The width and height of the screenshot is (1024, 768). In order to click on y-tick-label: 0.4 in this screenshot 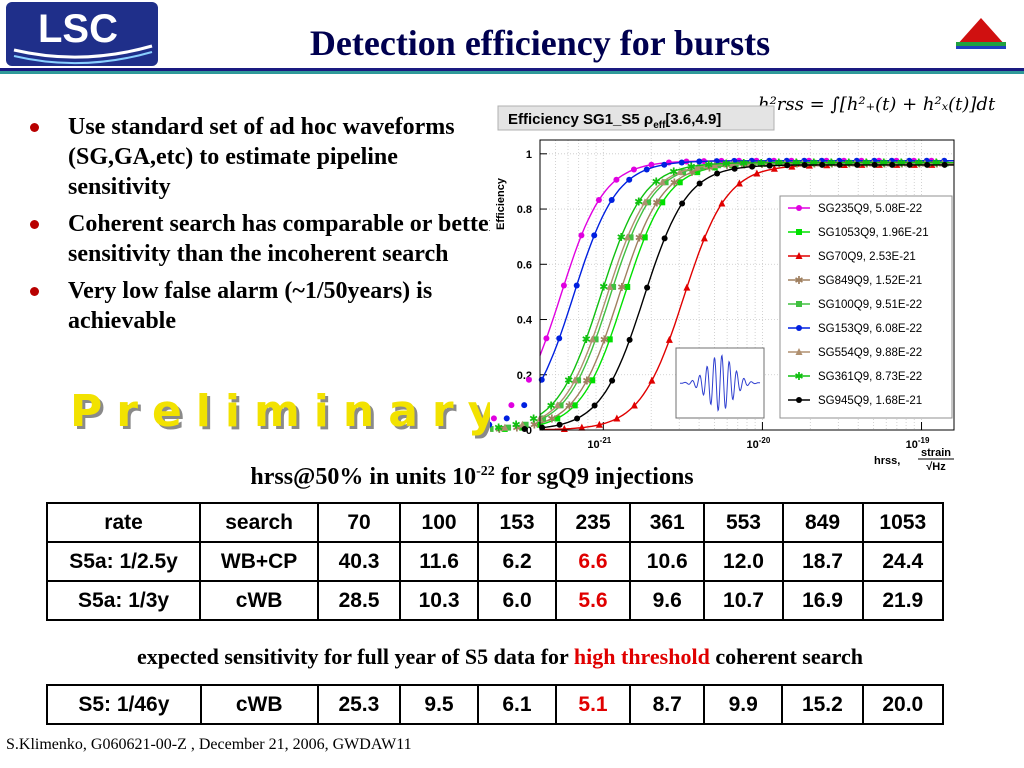, I will do `click(525, 321)`.